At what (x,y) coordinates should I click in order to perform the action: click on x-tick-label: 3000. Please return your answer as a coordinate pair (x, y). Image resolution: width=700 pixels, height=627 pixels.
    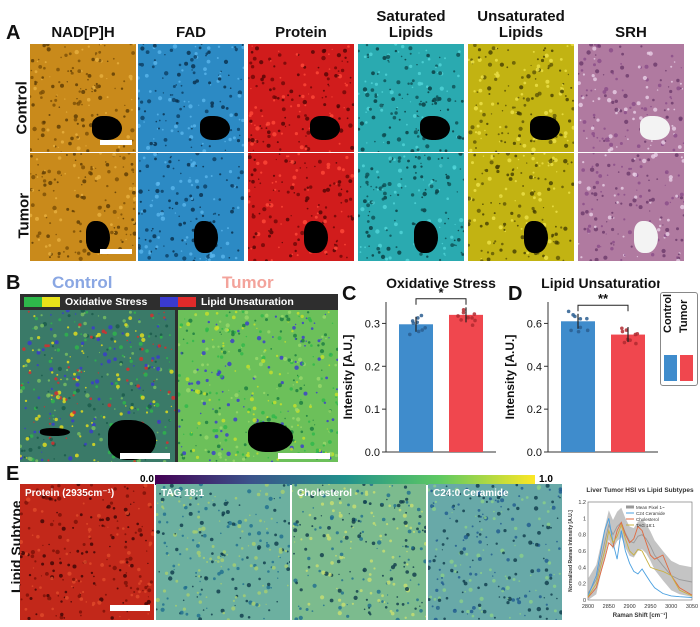
    Looking at the image, I should click on (671, 607).